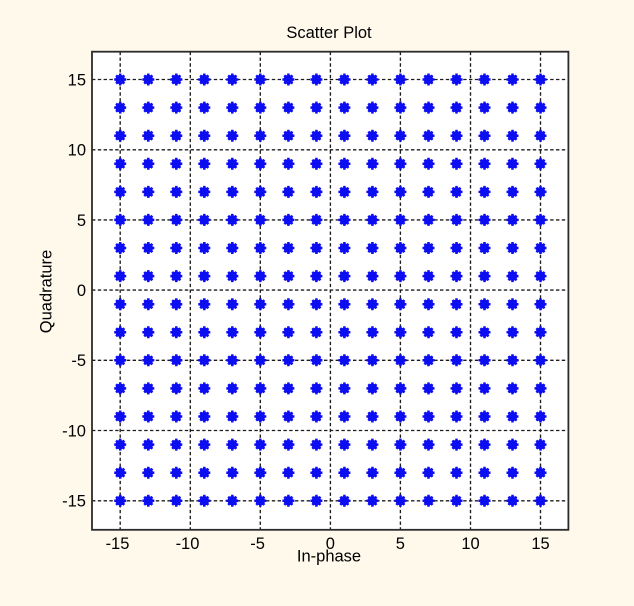 This screenshot has height=606, width=634. I want to click on svg-text: Quadrature, so click(47, 291).